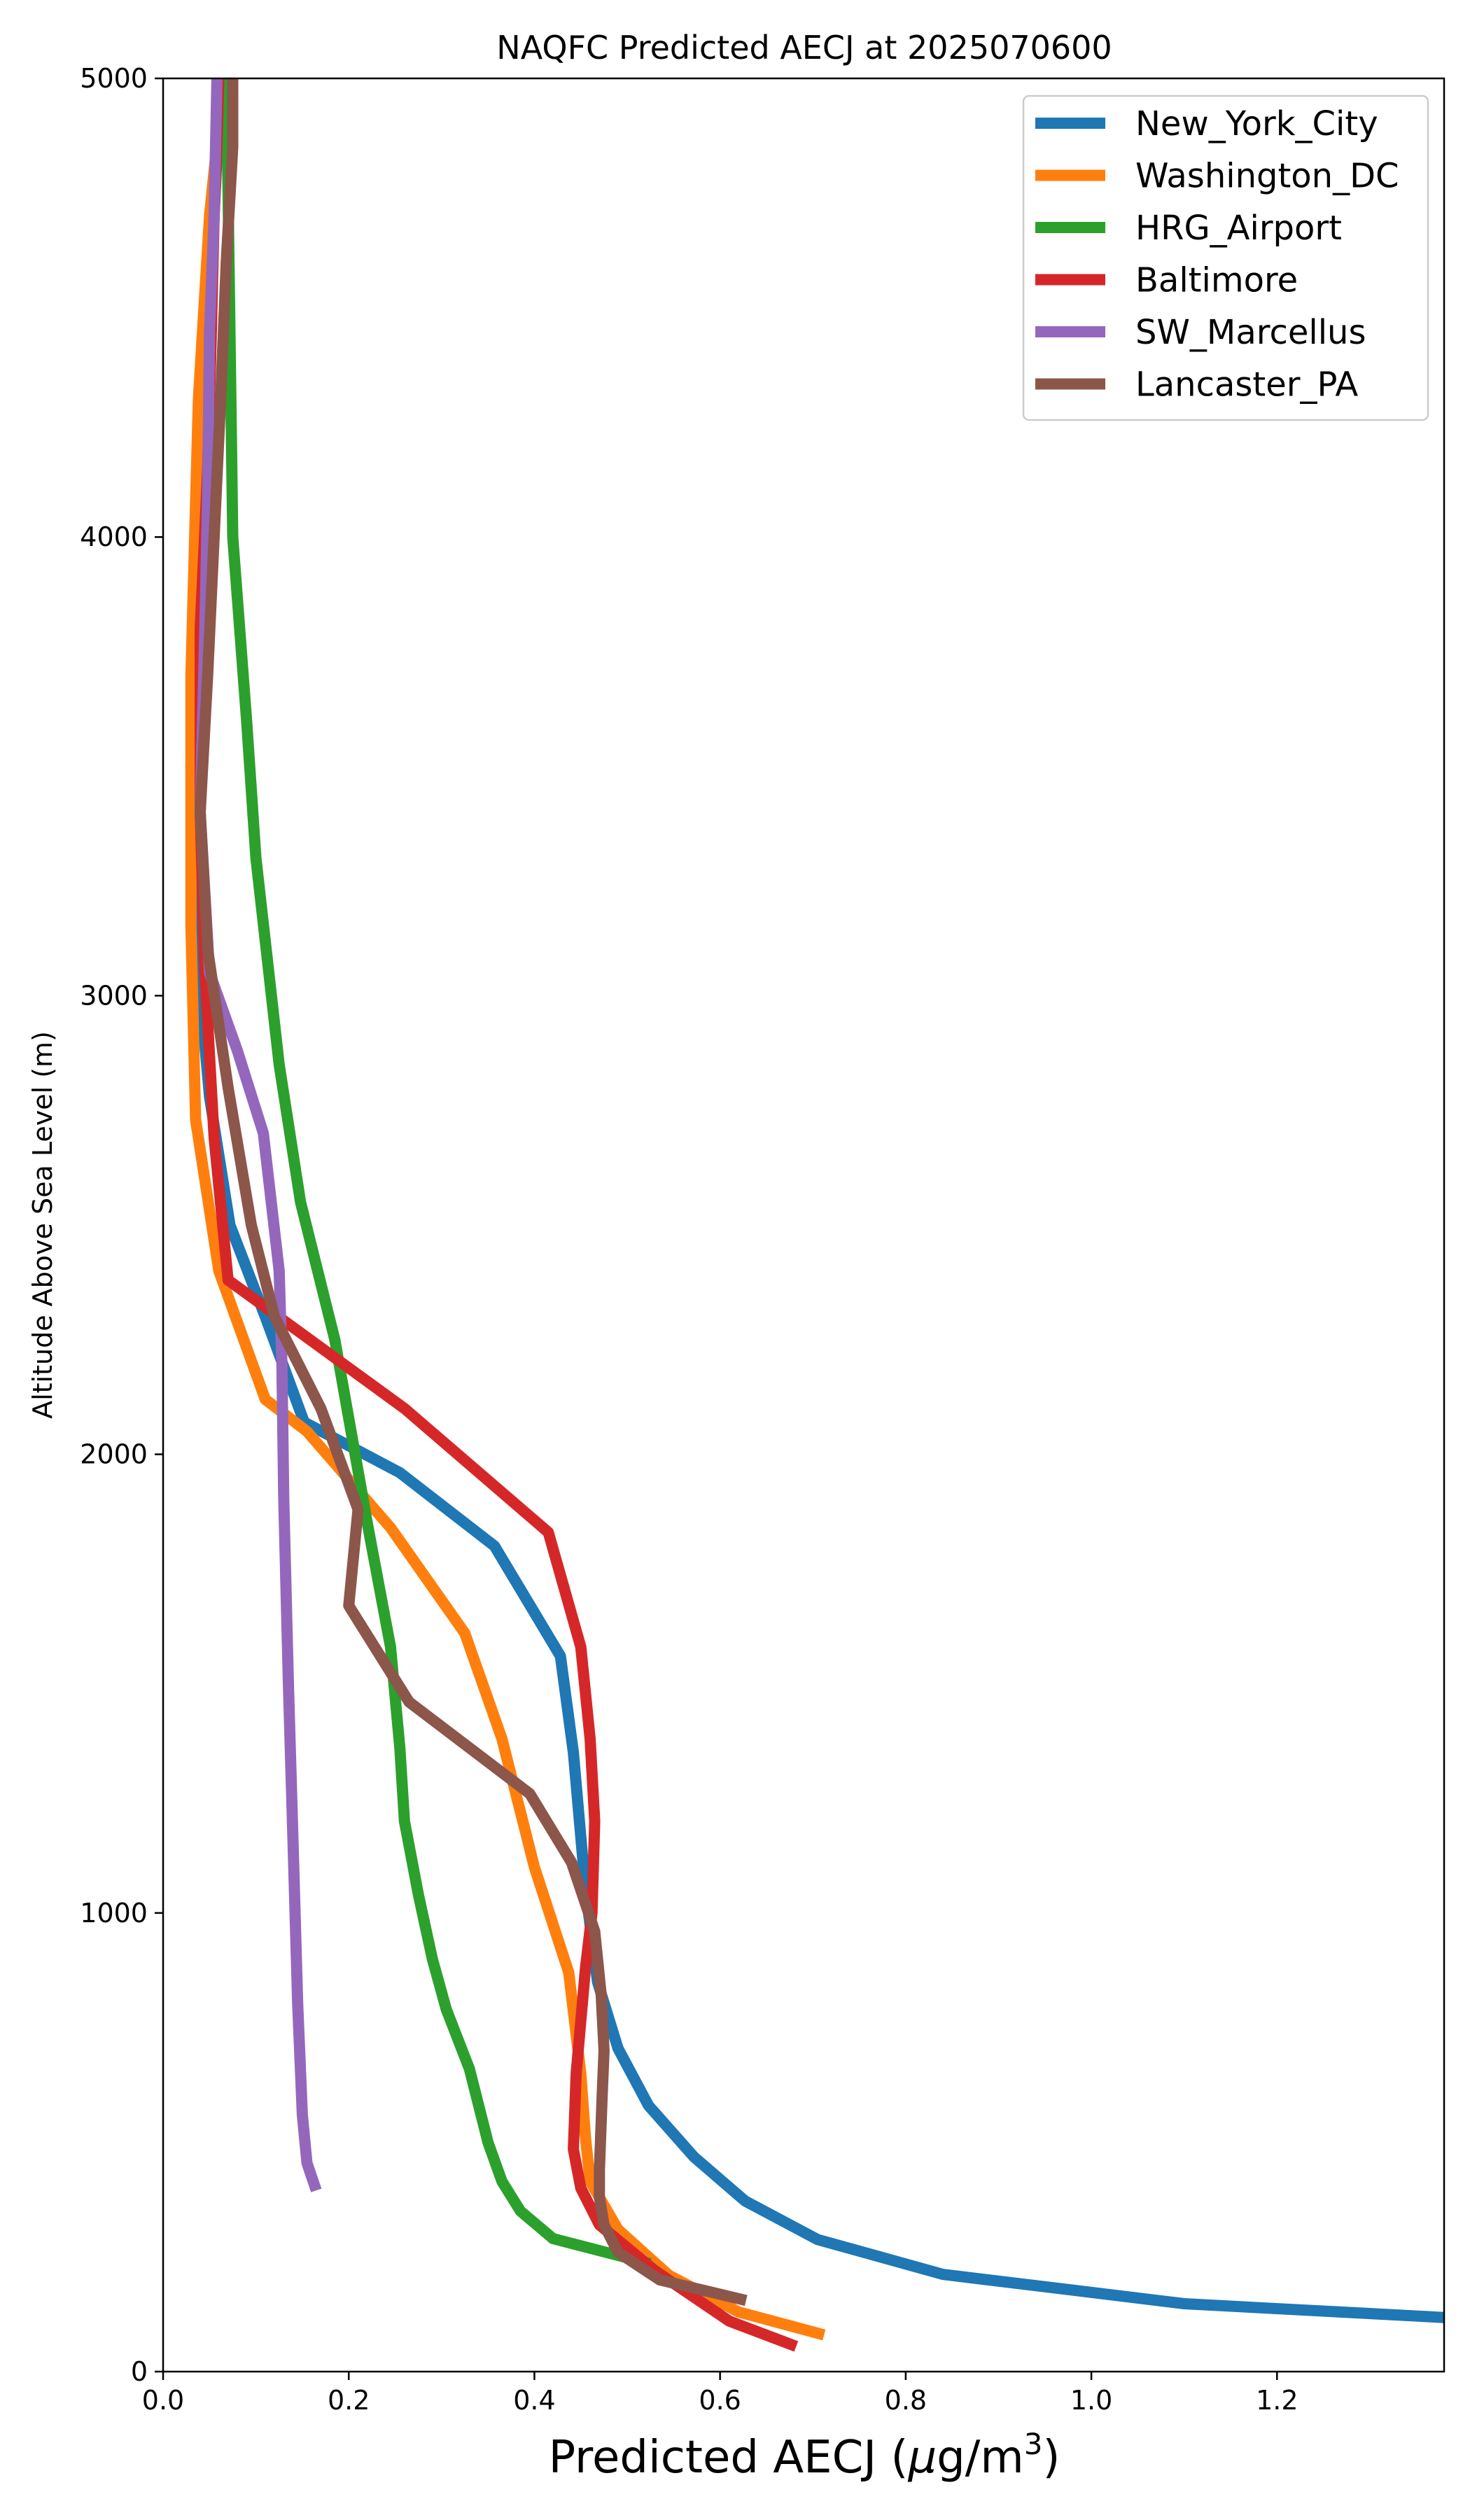  I want to click on x-tick-label: 0.6, so click(720, 2400).